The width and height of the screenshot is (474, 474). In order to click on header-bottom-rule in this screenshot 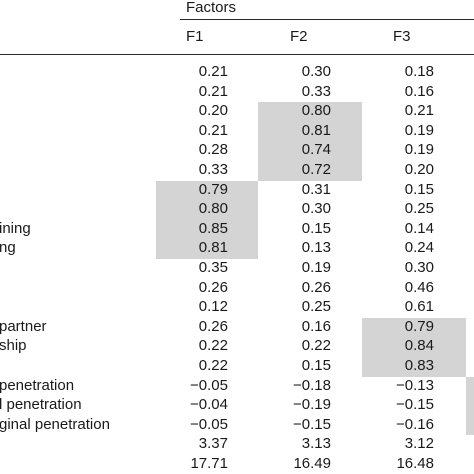, I will do `click(237, 54)`.